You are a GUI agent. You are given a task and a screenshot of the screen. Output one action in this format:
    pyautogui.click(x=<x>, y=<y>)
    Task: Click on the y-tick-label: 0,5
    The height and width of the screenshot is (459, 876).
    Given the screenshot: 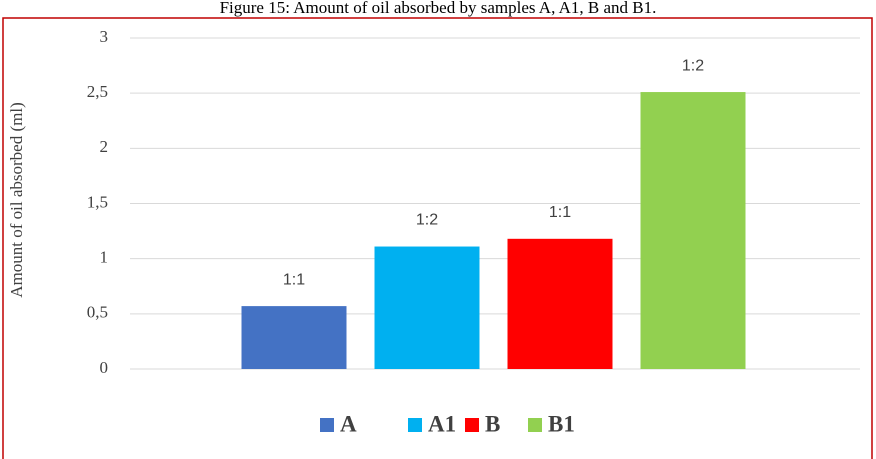 What is the action you would take?
    pyautogui.click(x=97, y=312)
    